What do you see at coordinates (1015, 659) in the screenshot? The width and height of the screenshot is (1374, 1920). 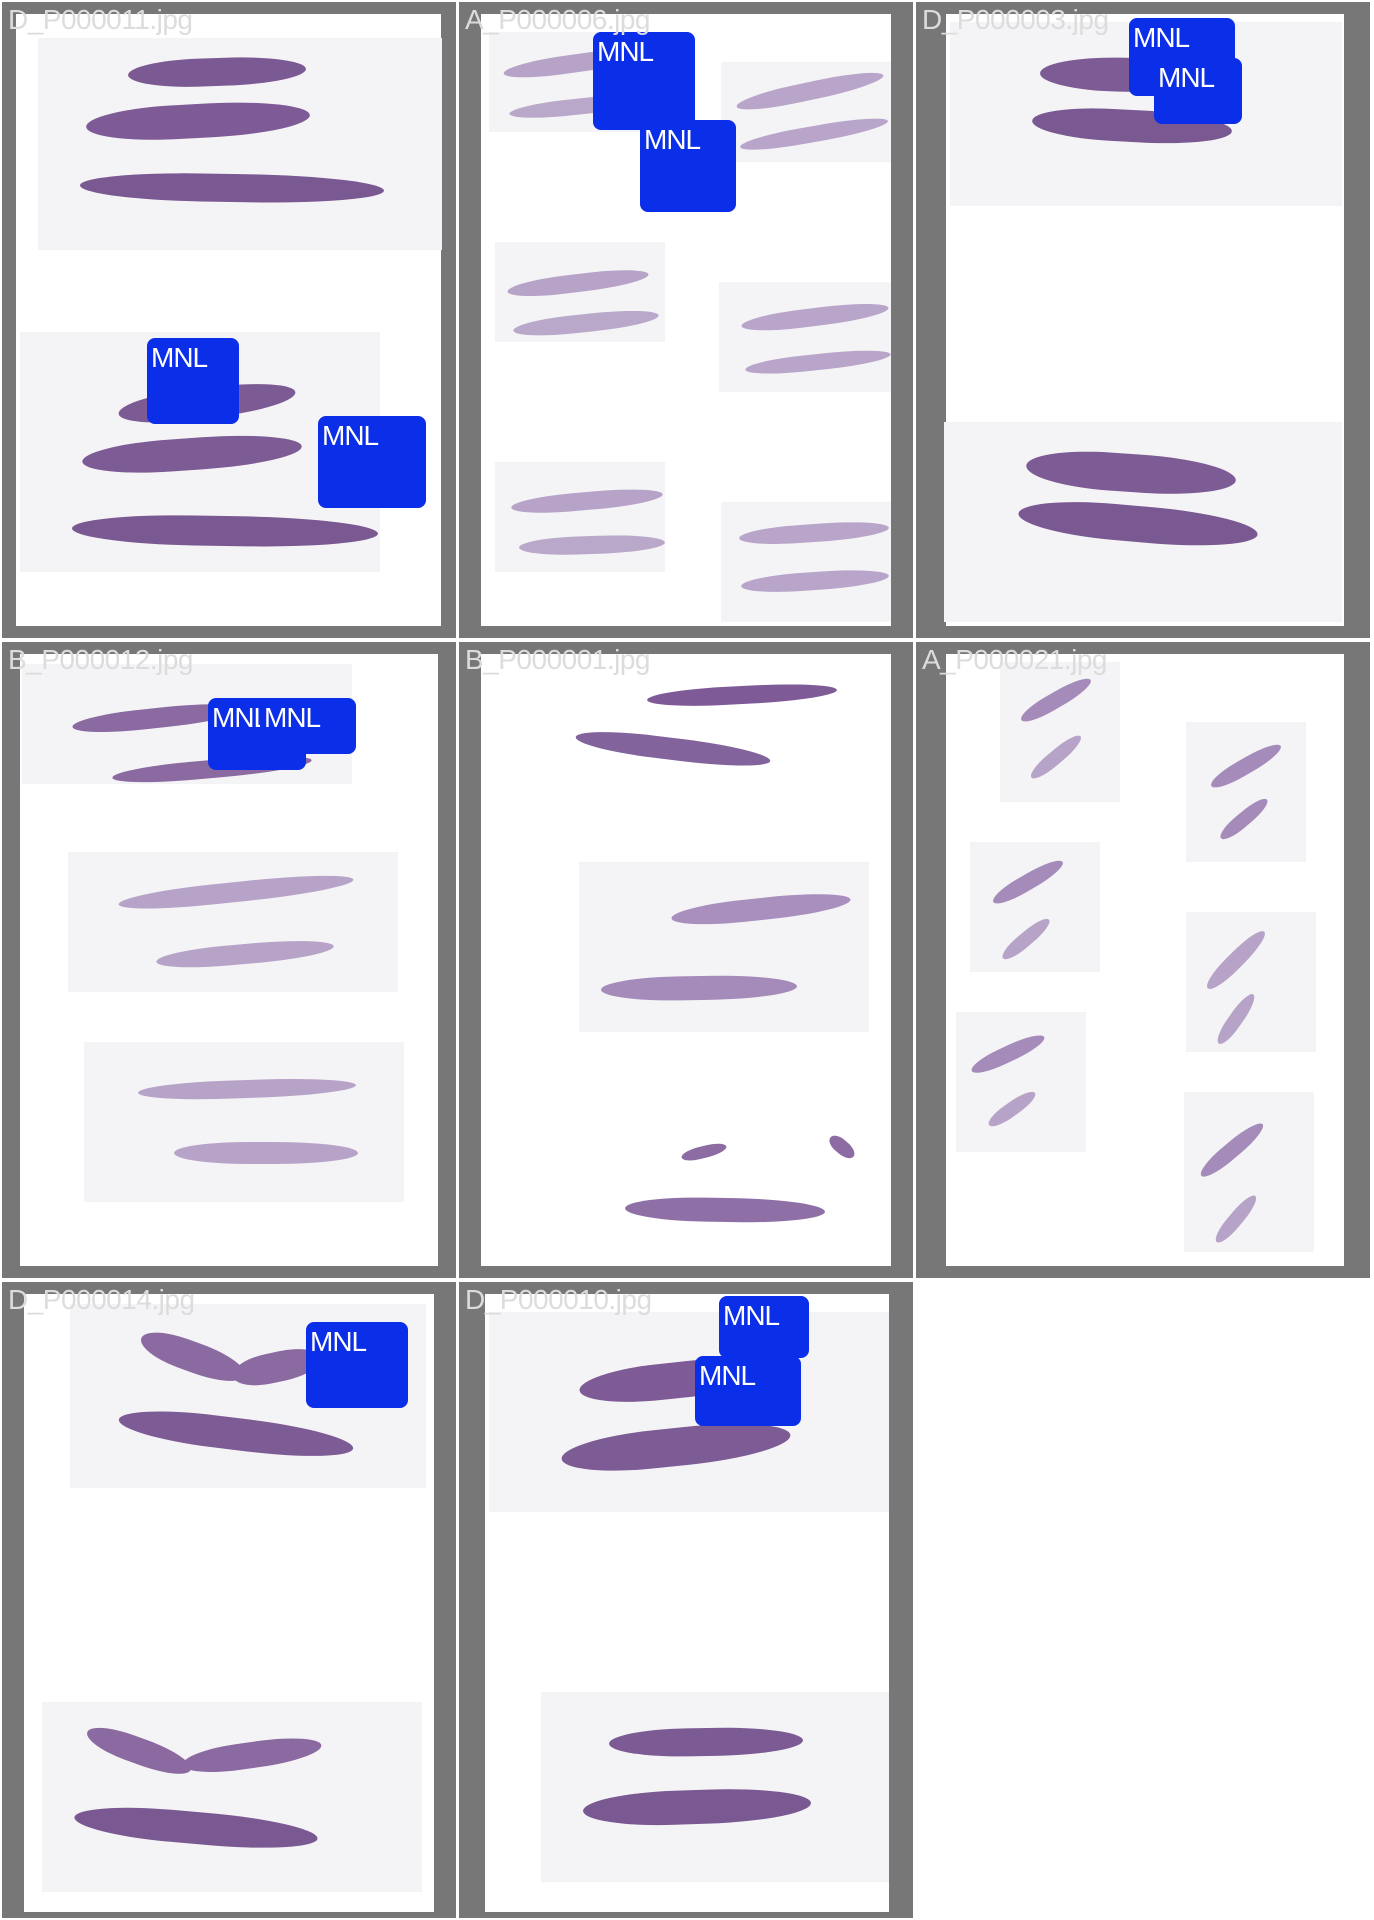 I see `image-filename: A_P000021.jpg` at bounding box center [1015, 659].